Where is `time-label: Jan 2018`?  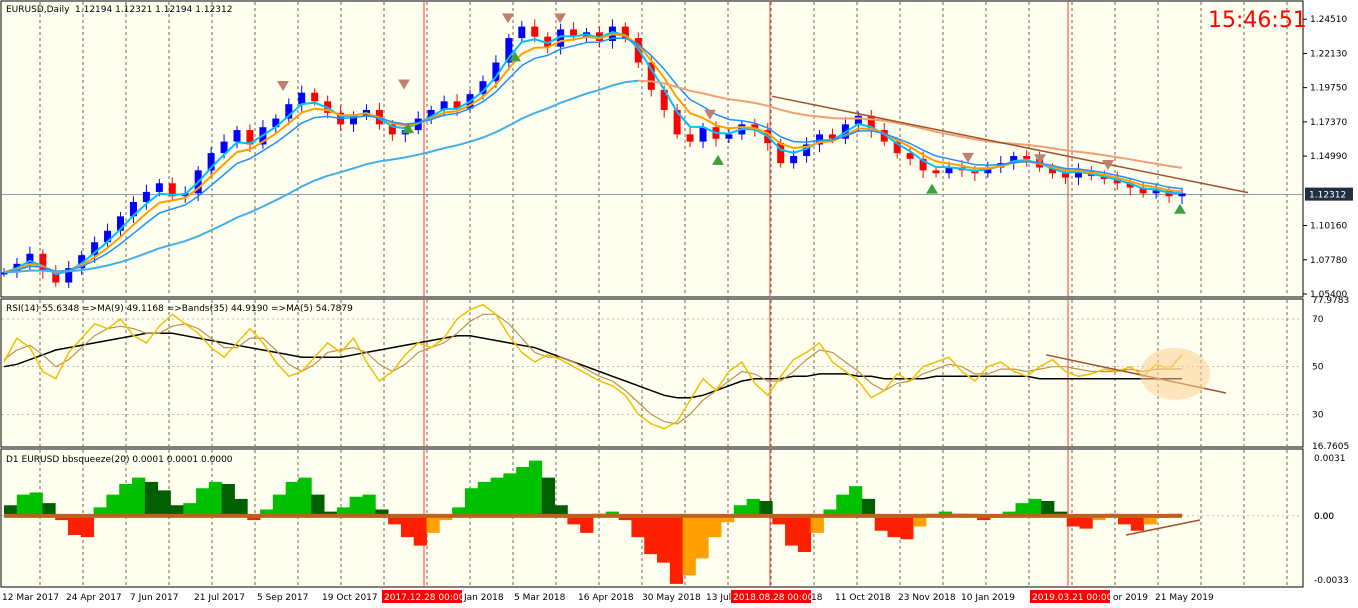
time-label: Jan 2018 is located at coordinates (483, 598).